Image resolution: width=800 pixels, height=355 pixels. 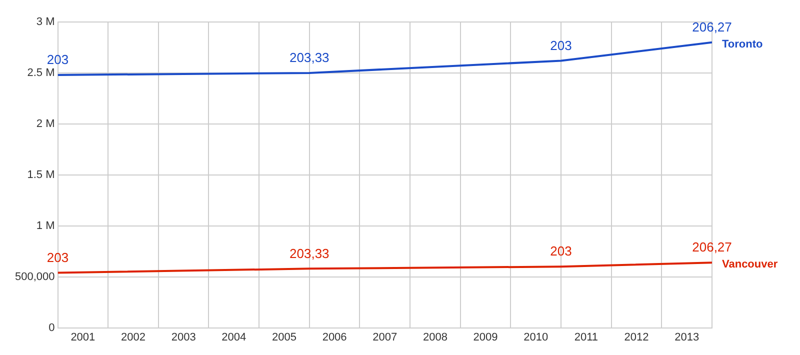 I want to click on x-tick-label: 2003, so click(x=183, y=337).